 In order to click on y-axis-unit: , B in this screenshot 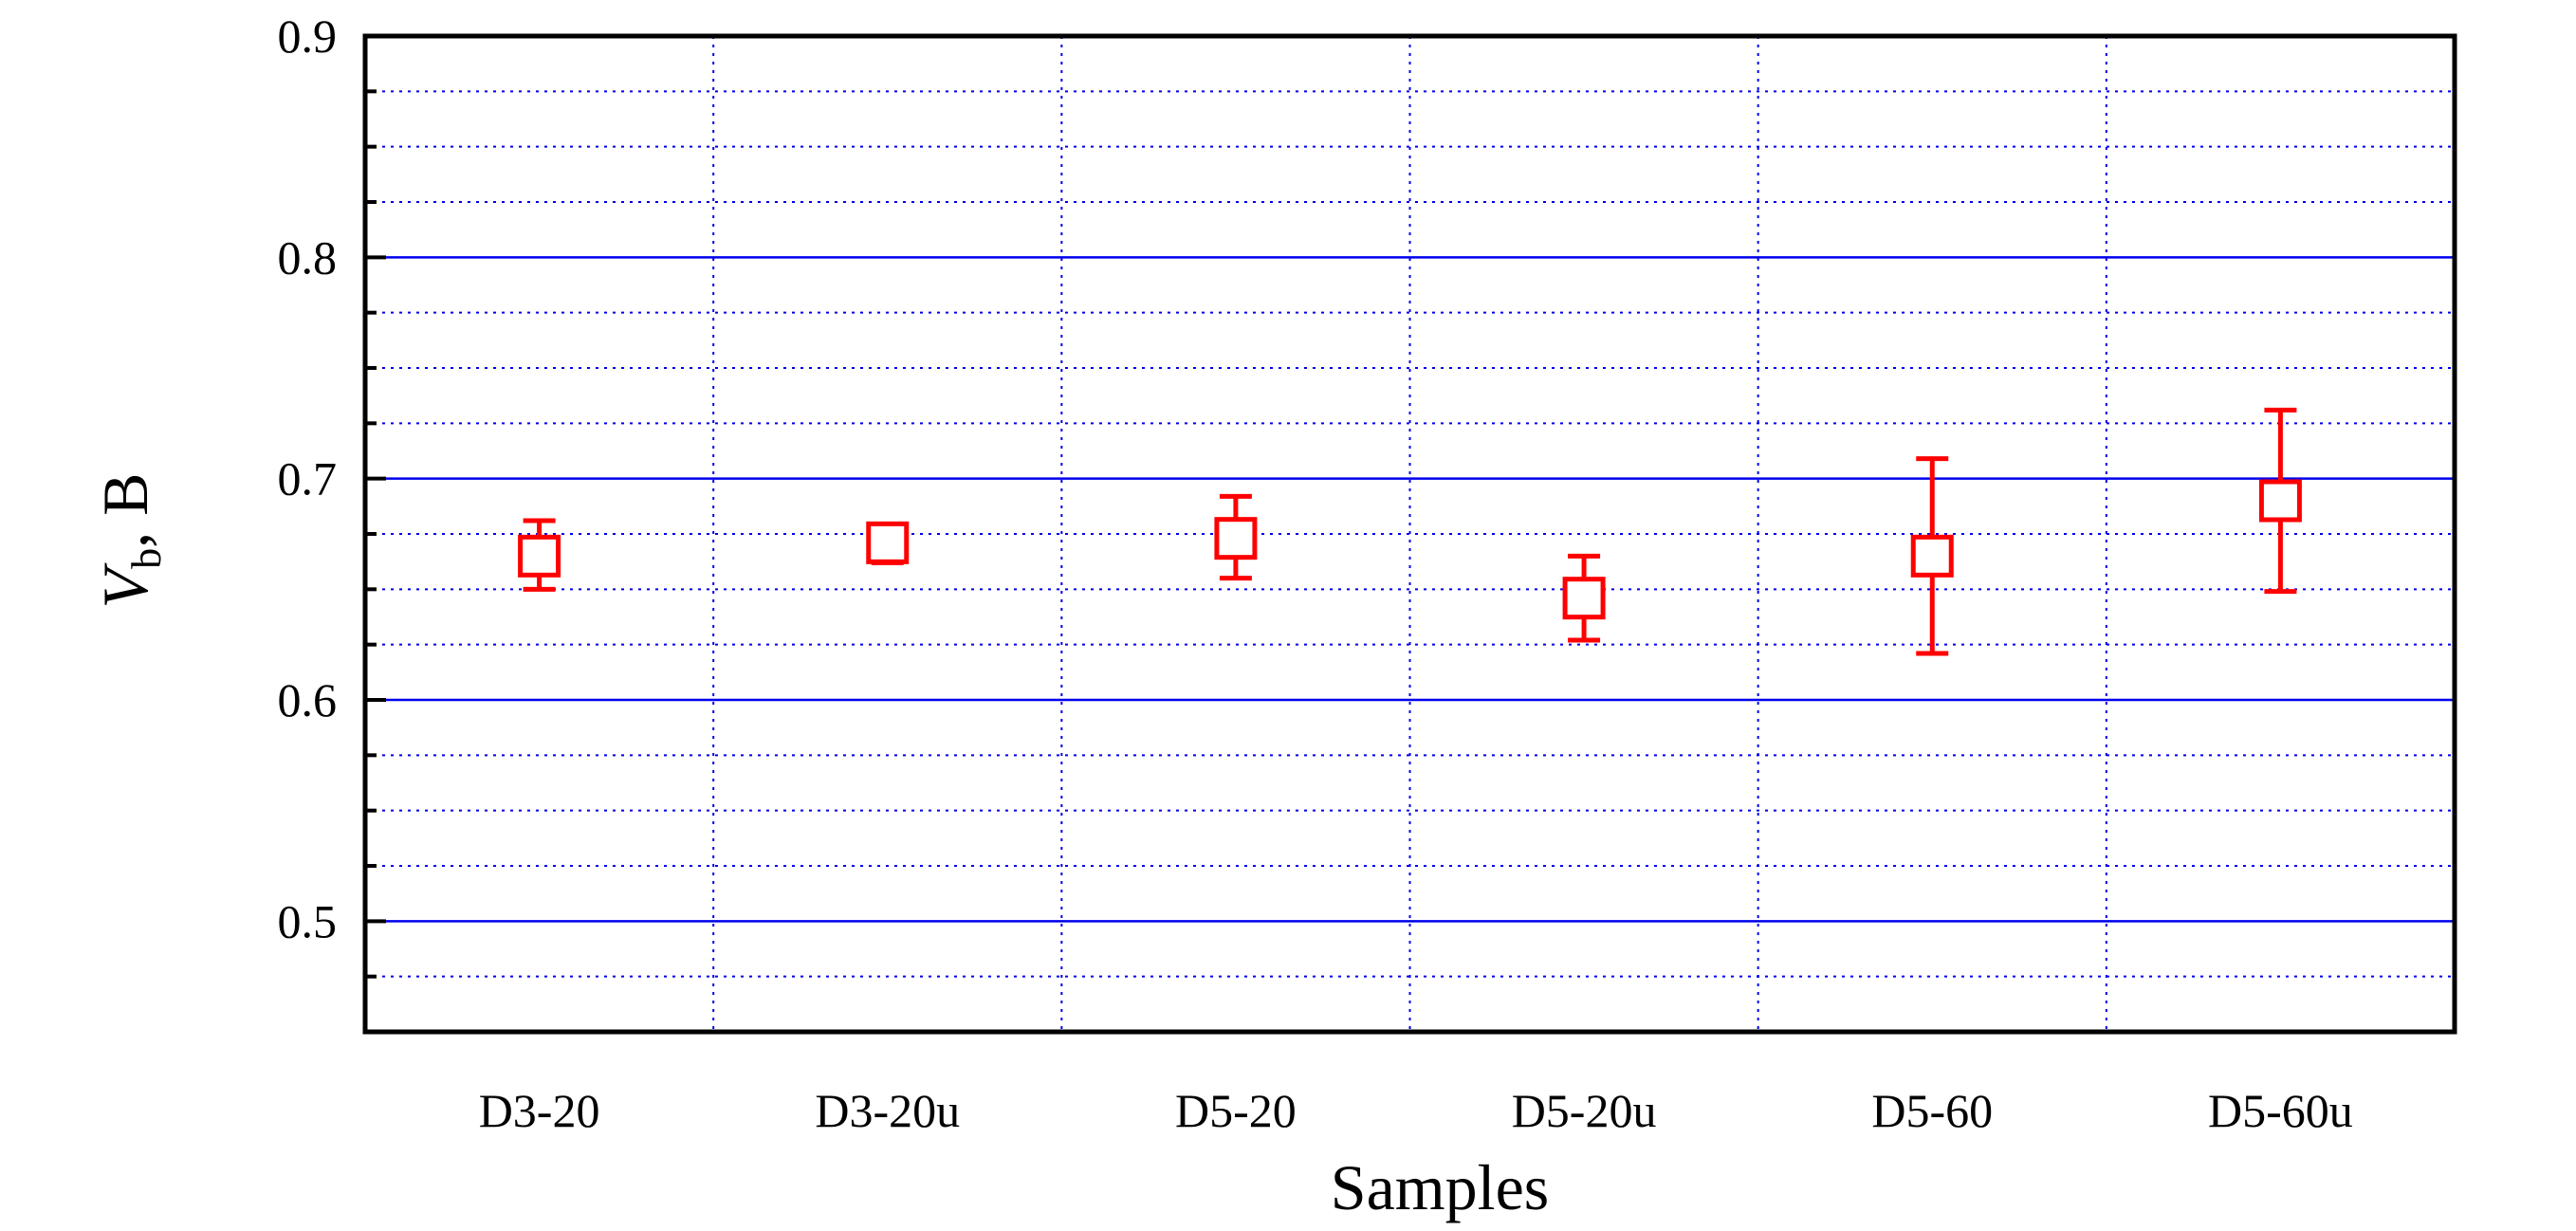, I will do `click(125, 510)`.